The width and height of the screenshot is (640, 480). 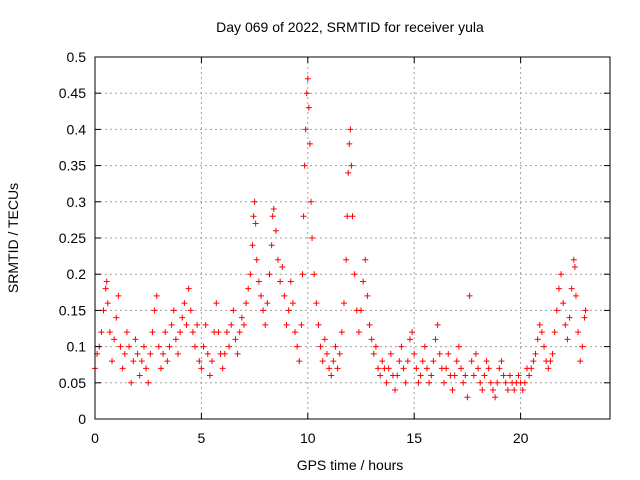 I want to click on y-tick-label: 0.25, so click(x=72, y=238).